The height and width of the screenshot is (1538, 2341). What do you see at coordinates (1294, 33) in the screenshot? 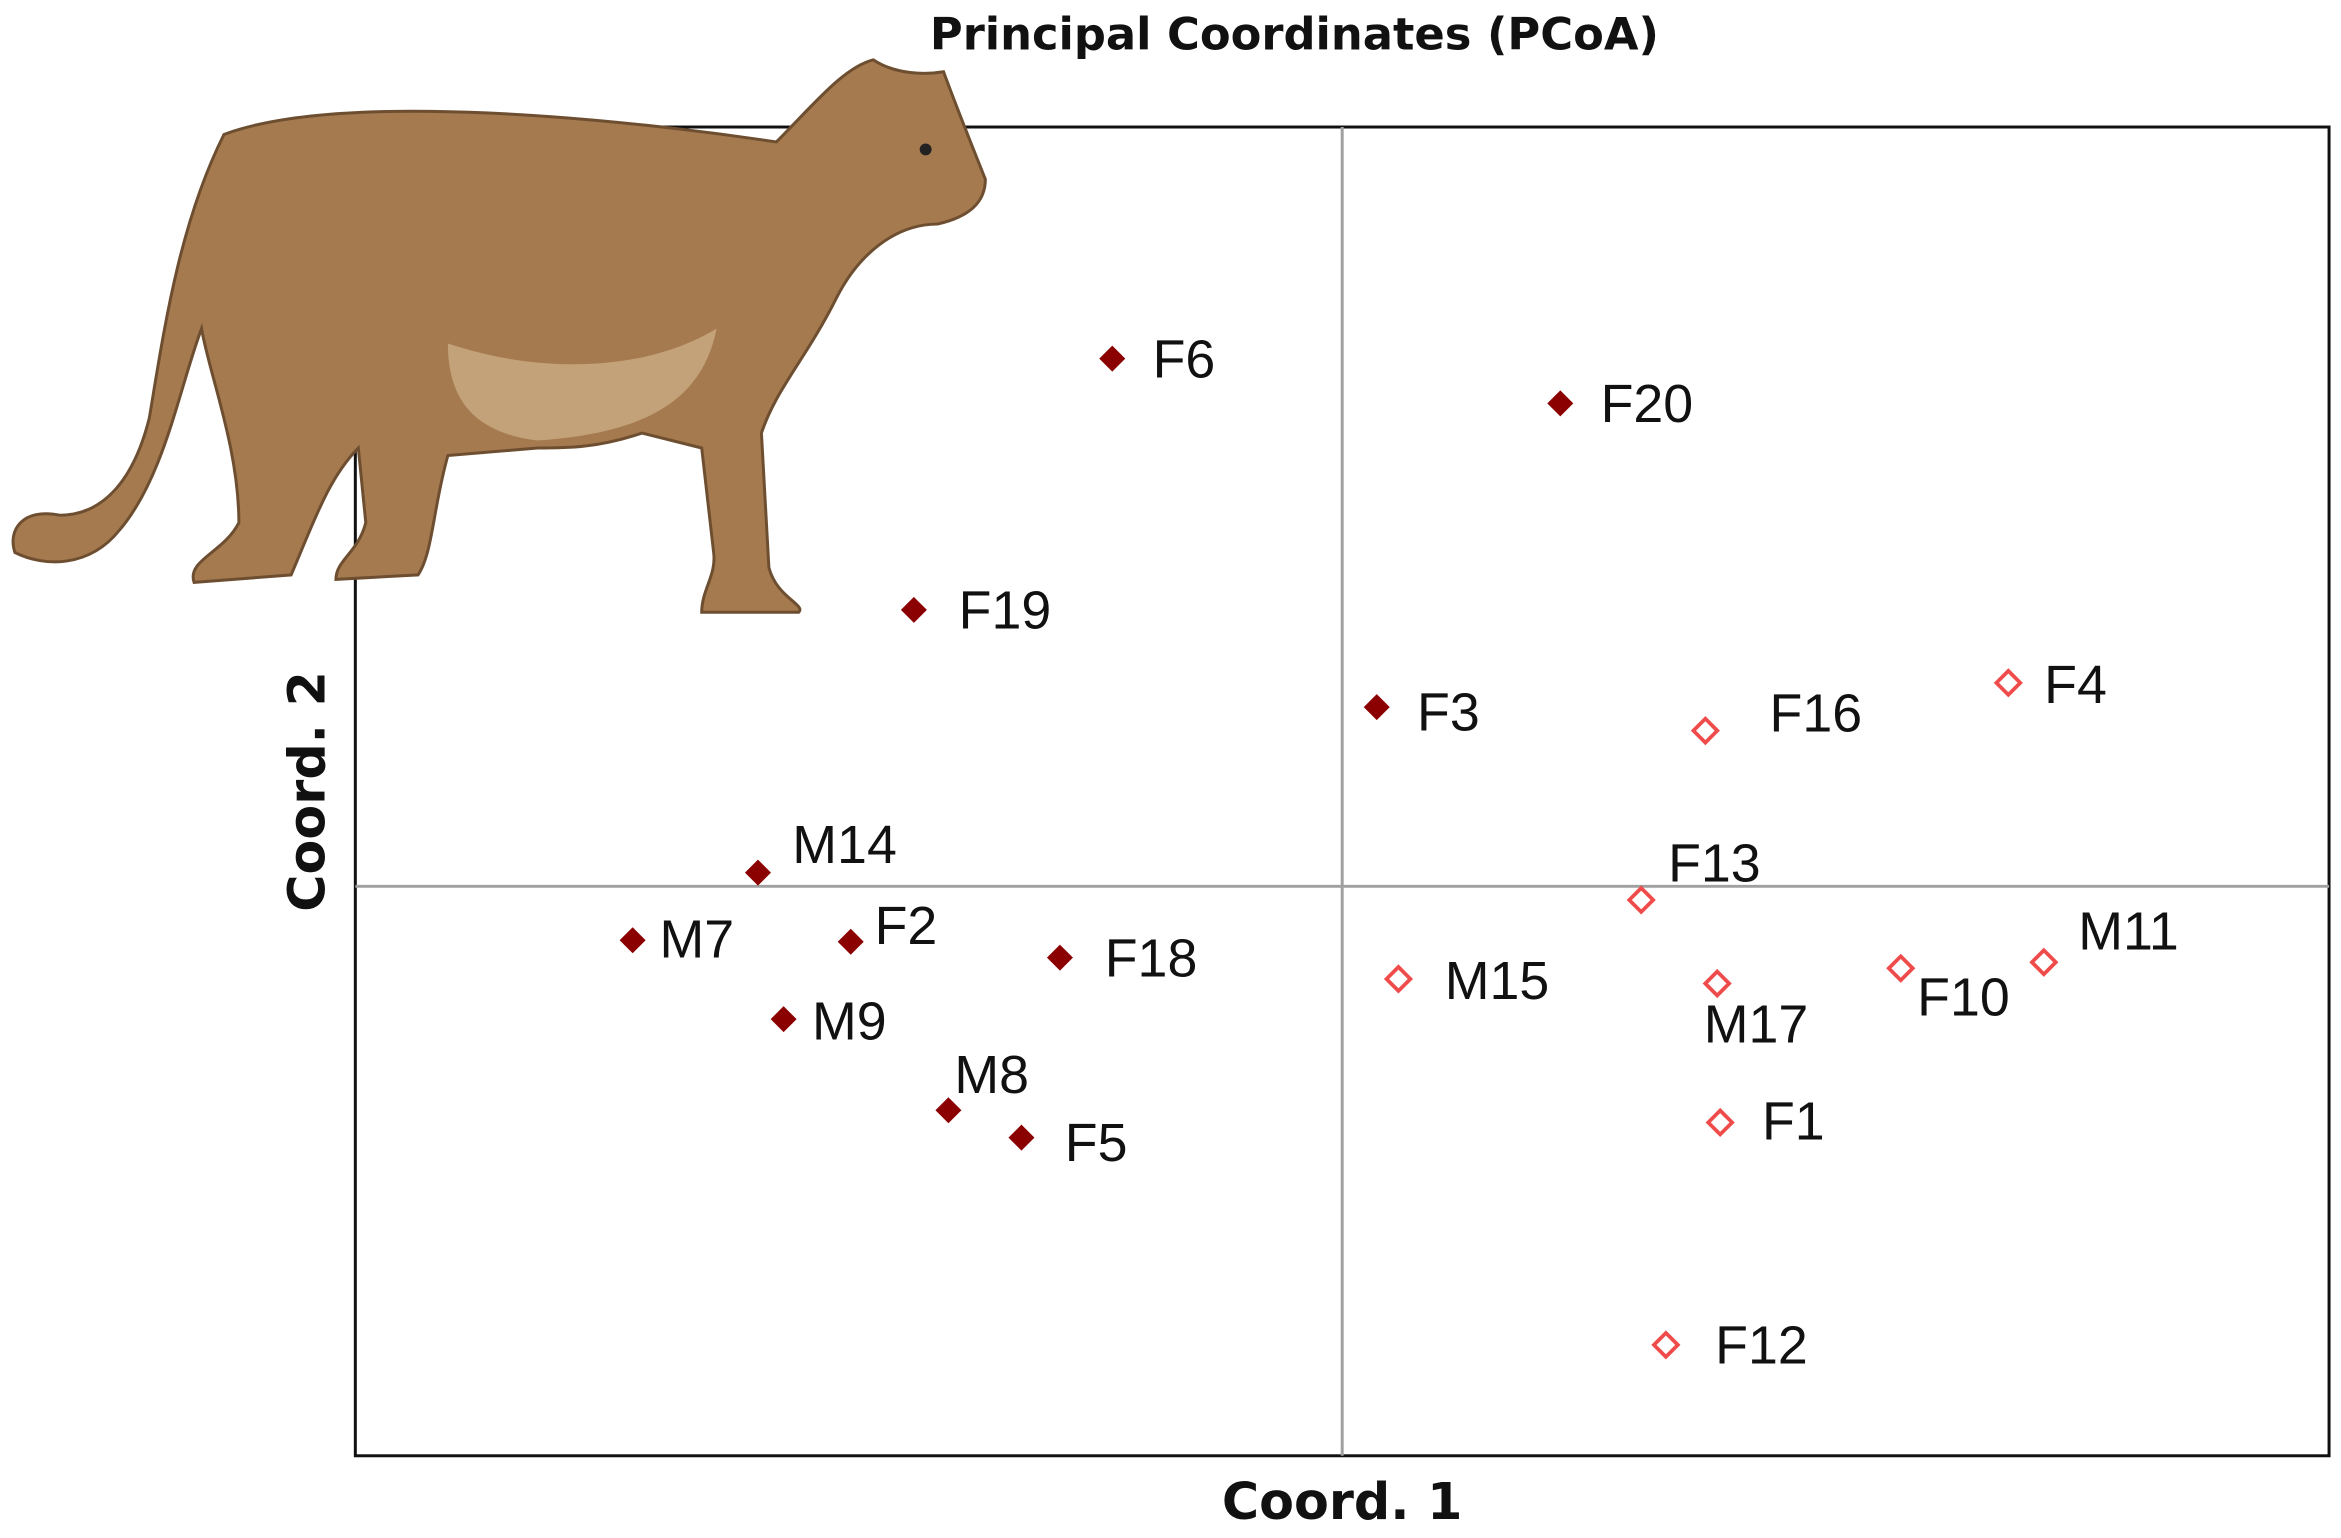
I see `chart-title: Principal Coordinates (PCoA)` at bounding box center [1294, 33].